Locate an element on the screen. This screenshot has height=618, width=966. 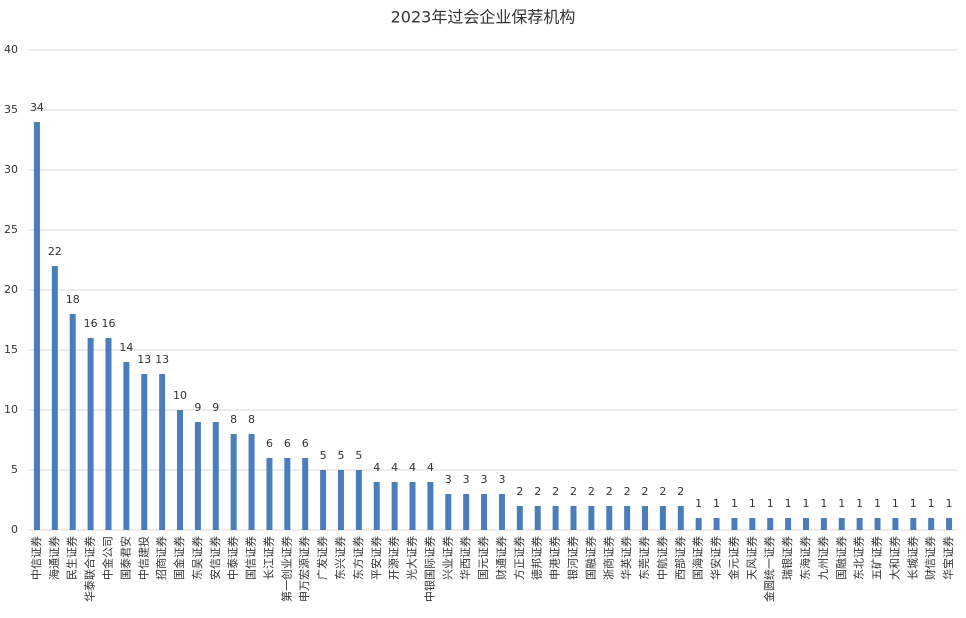
x-tick-label: 华安证券 is located at coordinates (716, 558).